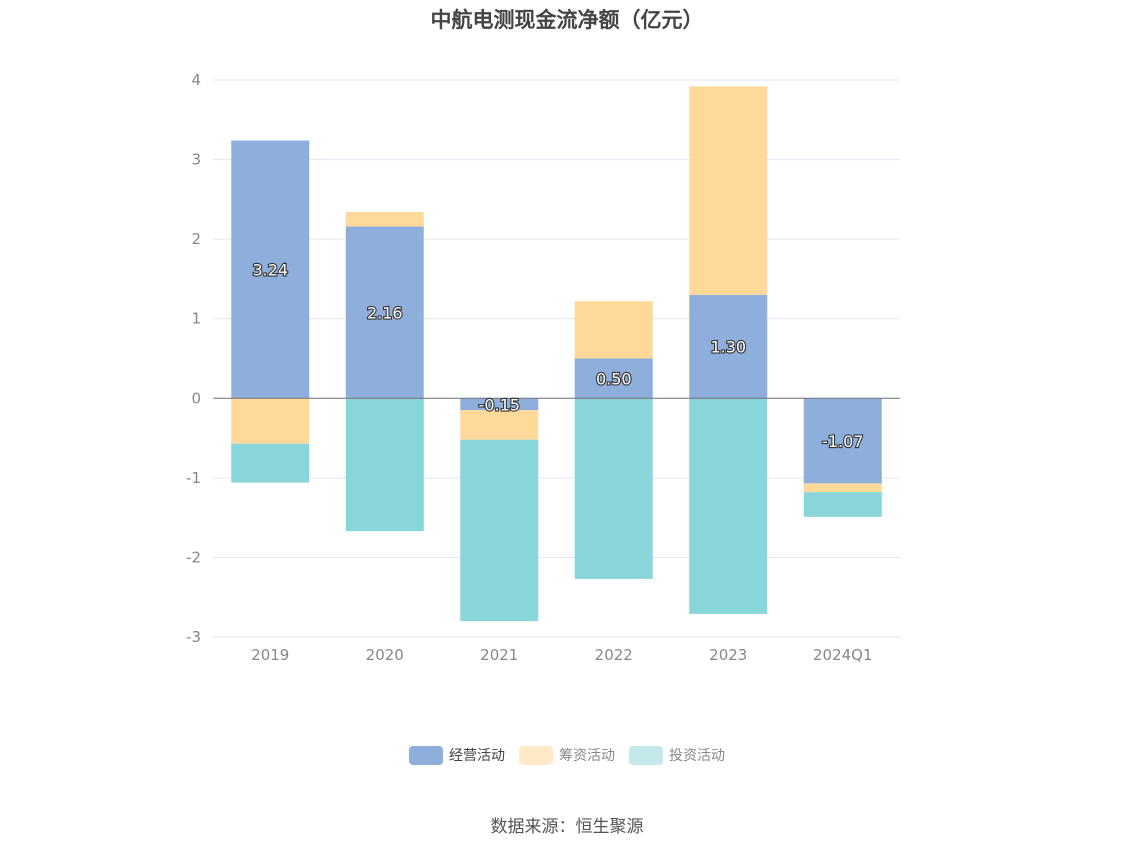 The image size is (1134, 849). What do you see at coordinates (646, 755) in the screenshot?
I see `legend-swatch-investing` at bounding box center [646, 755].